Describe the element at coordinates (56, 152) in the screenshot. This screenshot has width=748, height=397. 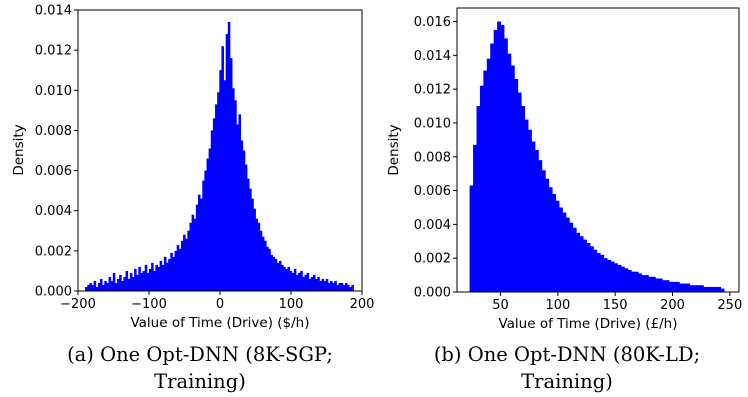
I see `chart-a-y-ticks: 0.000 0.002 0.004 0.006 0.008 0.010 0.012 0.014` at that location.